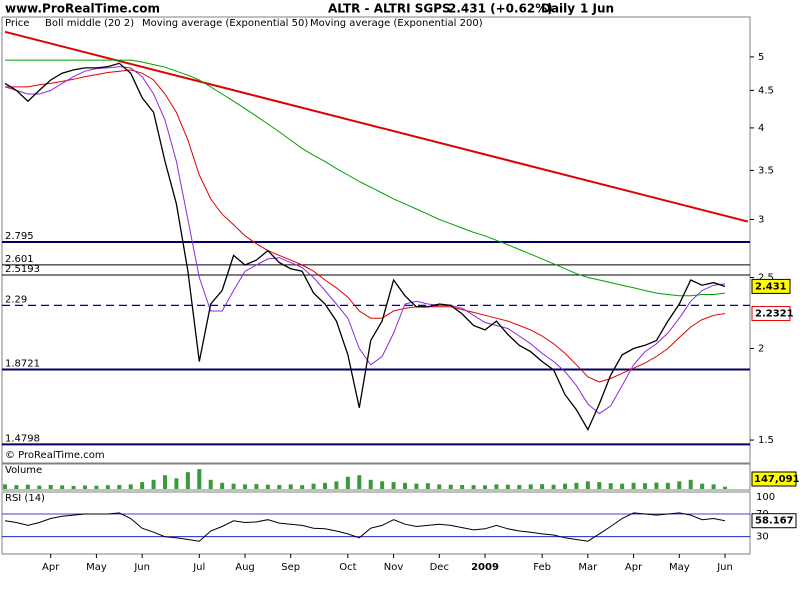 The width and height of the screenshot is (800, 600). I want to click on level-label: 2.5193, so click(22, 269).